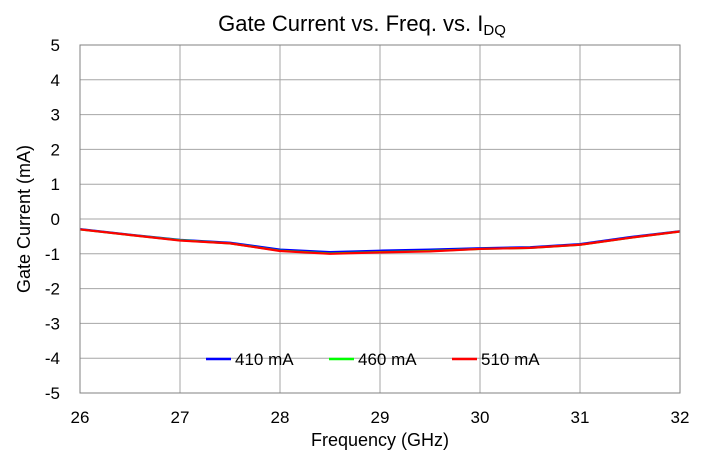 This screenshot has height=456, width=705. What do you see at coordinates (180, 417) in the screenshot?
I see `x-tick-label: 27` at bounding box center [180, 417].